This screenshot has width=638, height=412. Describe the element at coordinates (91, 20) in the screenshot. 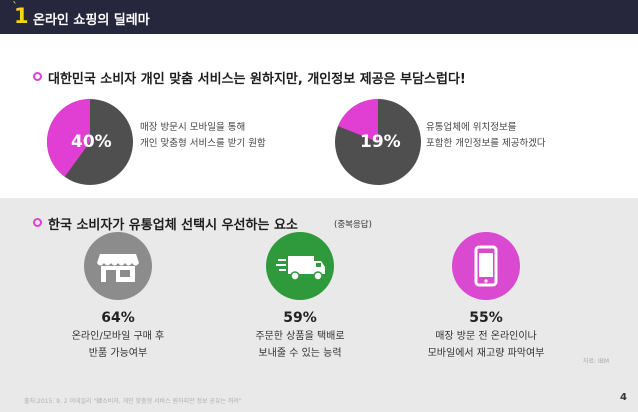

I see `page-title: 온라인 쇼핑의 딜레마` at that location.